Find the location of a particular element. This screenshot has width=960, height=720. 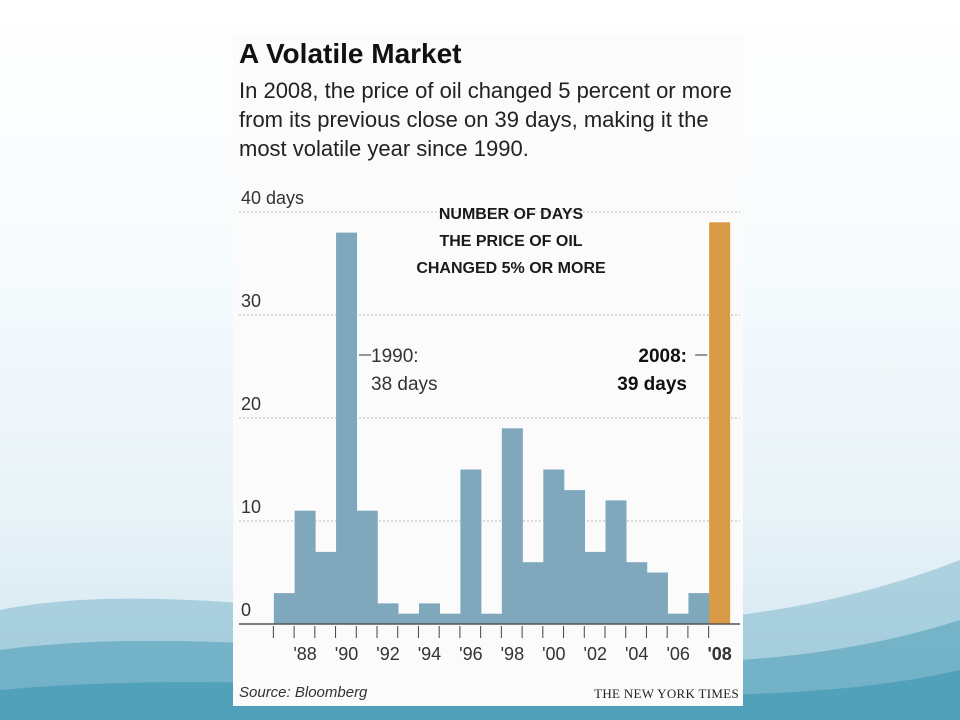

y-tick-label: 30 is located at coordinates (251, 301).